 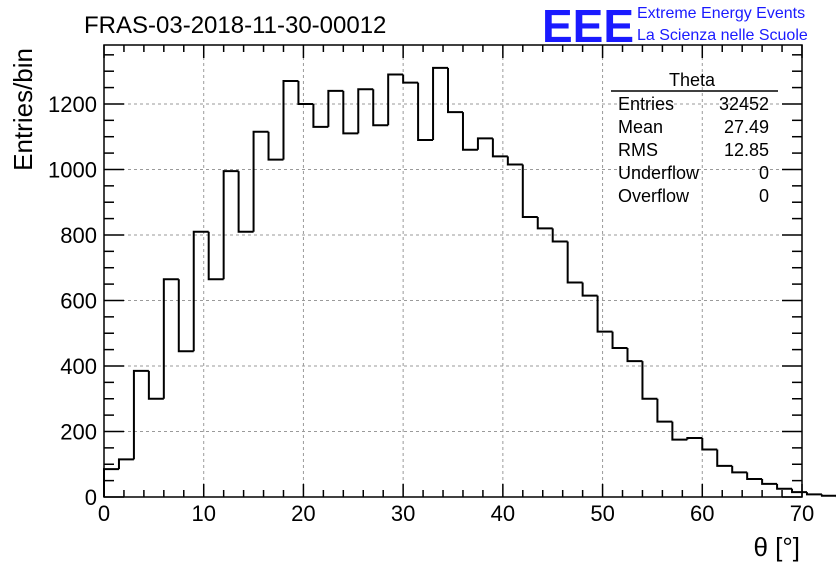 I want to click on stats-value-overflow: 0, so click(x=764, y=196).